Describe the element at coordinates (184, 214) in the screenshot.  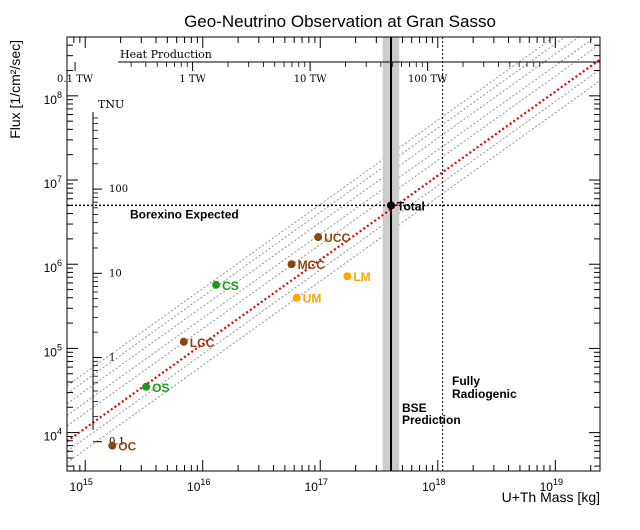
I see `borexino-expected-label: Borexino Expected` at that location.